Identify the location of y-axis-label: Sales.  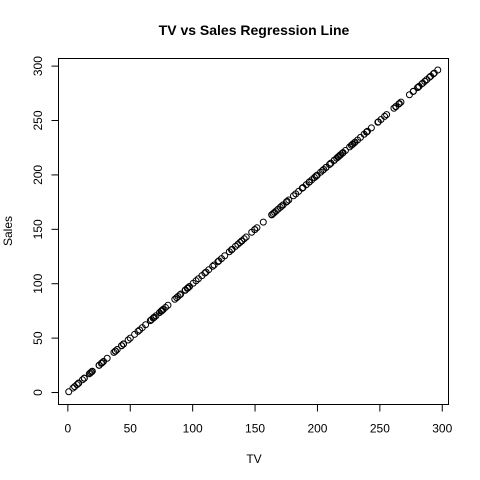
(8, 231).